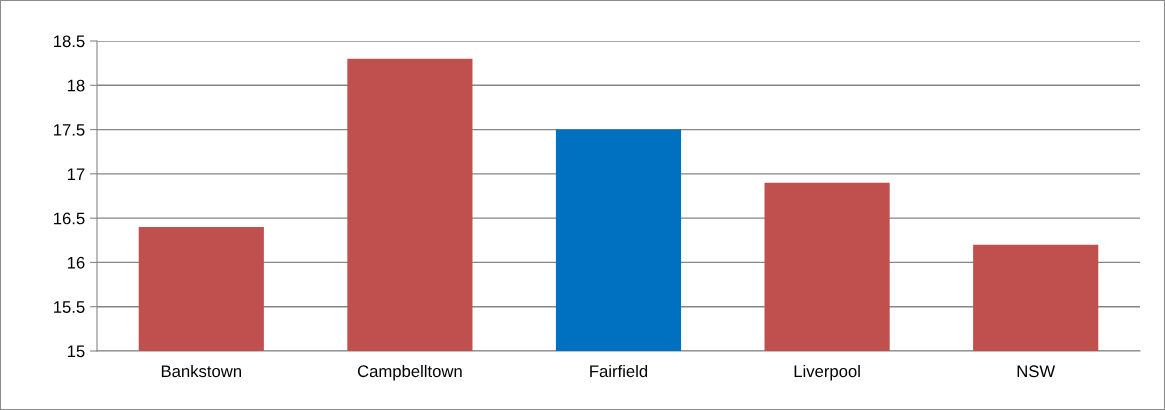 The width and height of the screenshot is (1165, 410). What do you see at coordinates (76, 85) in the screenshot?
I see `y-tick-label: 18` at bounding box center [76, 85].